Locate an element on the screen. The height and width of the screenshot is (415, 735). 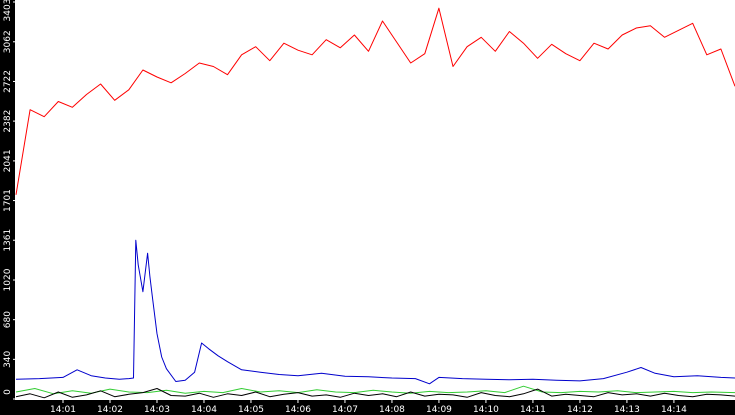
x-tick-label: 14:07 is located at coordinates (345, 410).